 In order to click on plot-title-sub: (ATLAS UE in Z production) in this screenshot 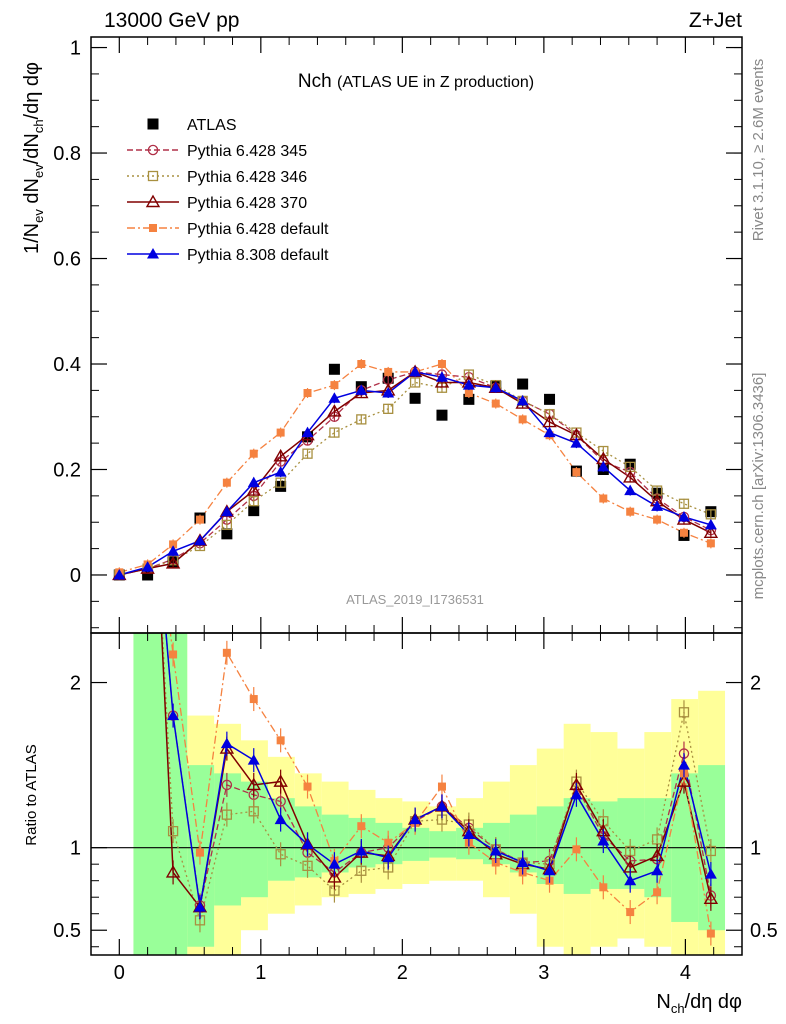, I will do `click(435, 82)`.